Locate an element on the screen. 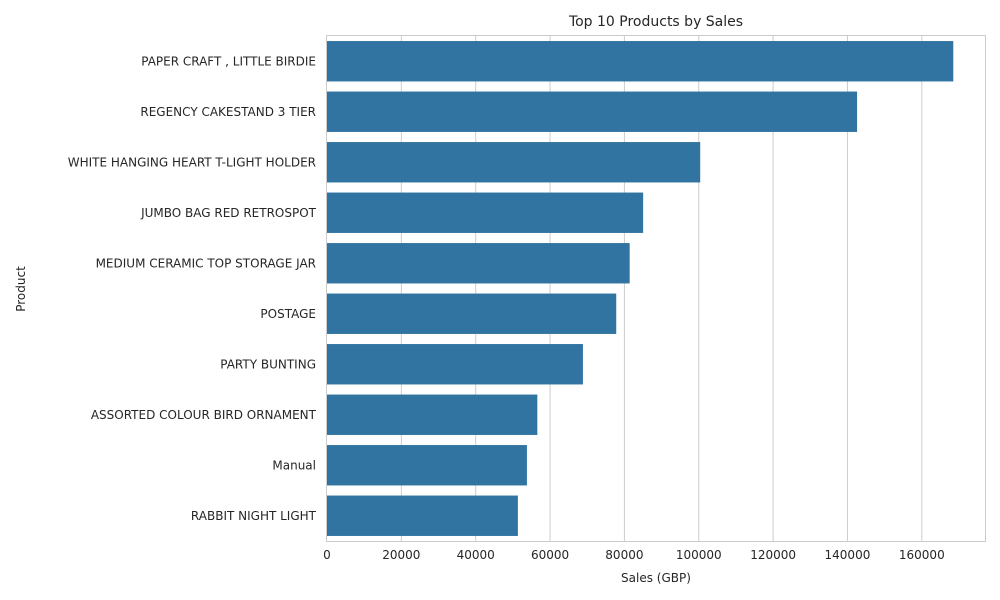  y-tick-label: ASSORTED COLOUR BIRD ORNAMENT is located at coordinates (204, 415).